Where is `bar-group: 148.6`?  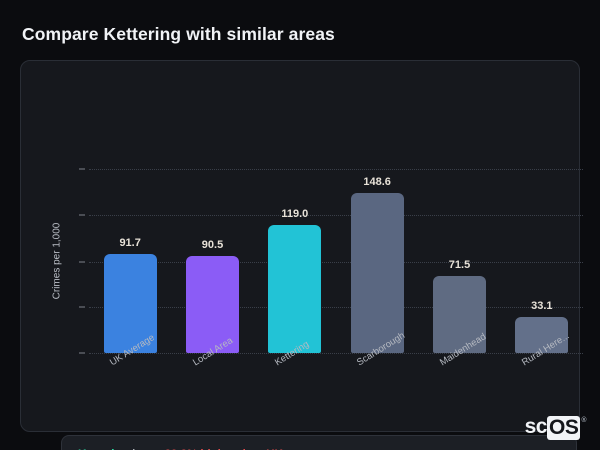 bar-group: 148.6 is located at coordinates (377, 264).